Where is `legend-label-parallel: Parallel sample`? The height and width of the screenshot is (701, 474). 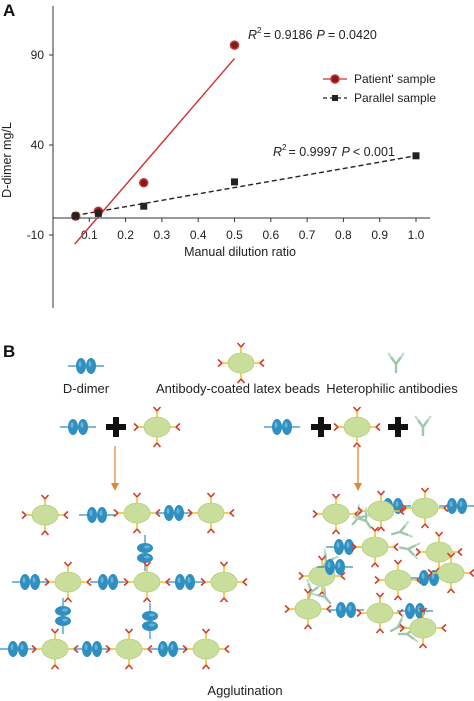
legend-label-parallel: Parallel sample is located at coordinates (395, 98).